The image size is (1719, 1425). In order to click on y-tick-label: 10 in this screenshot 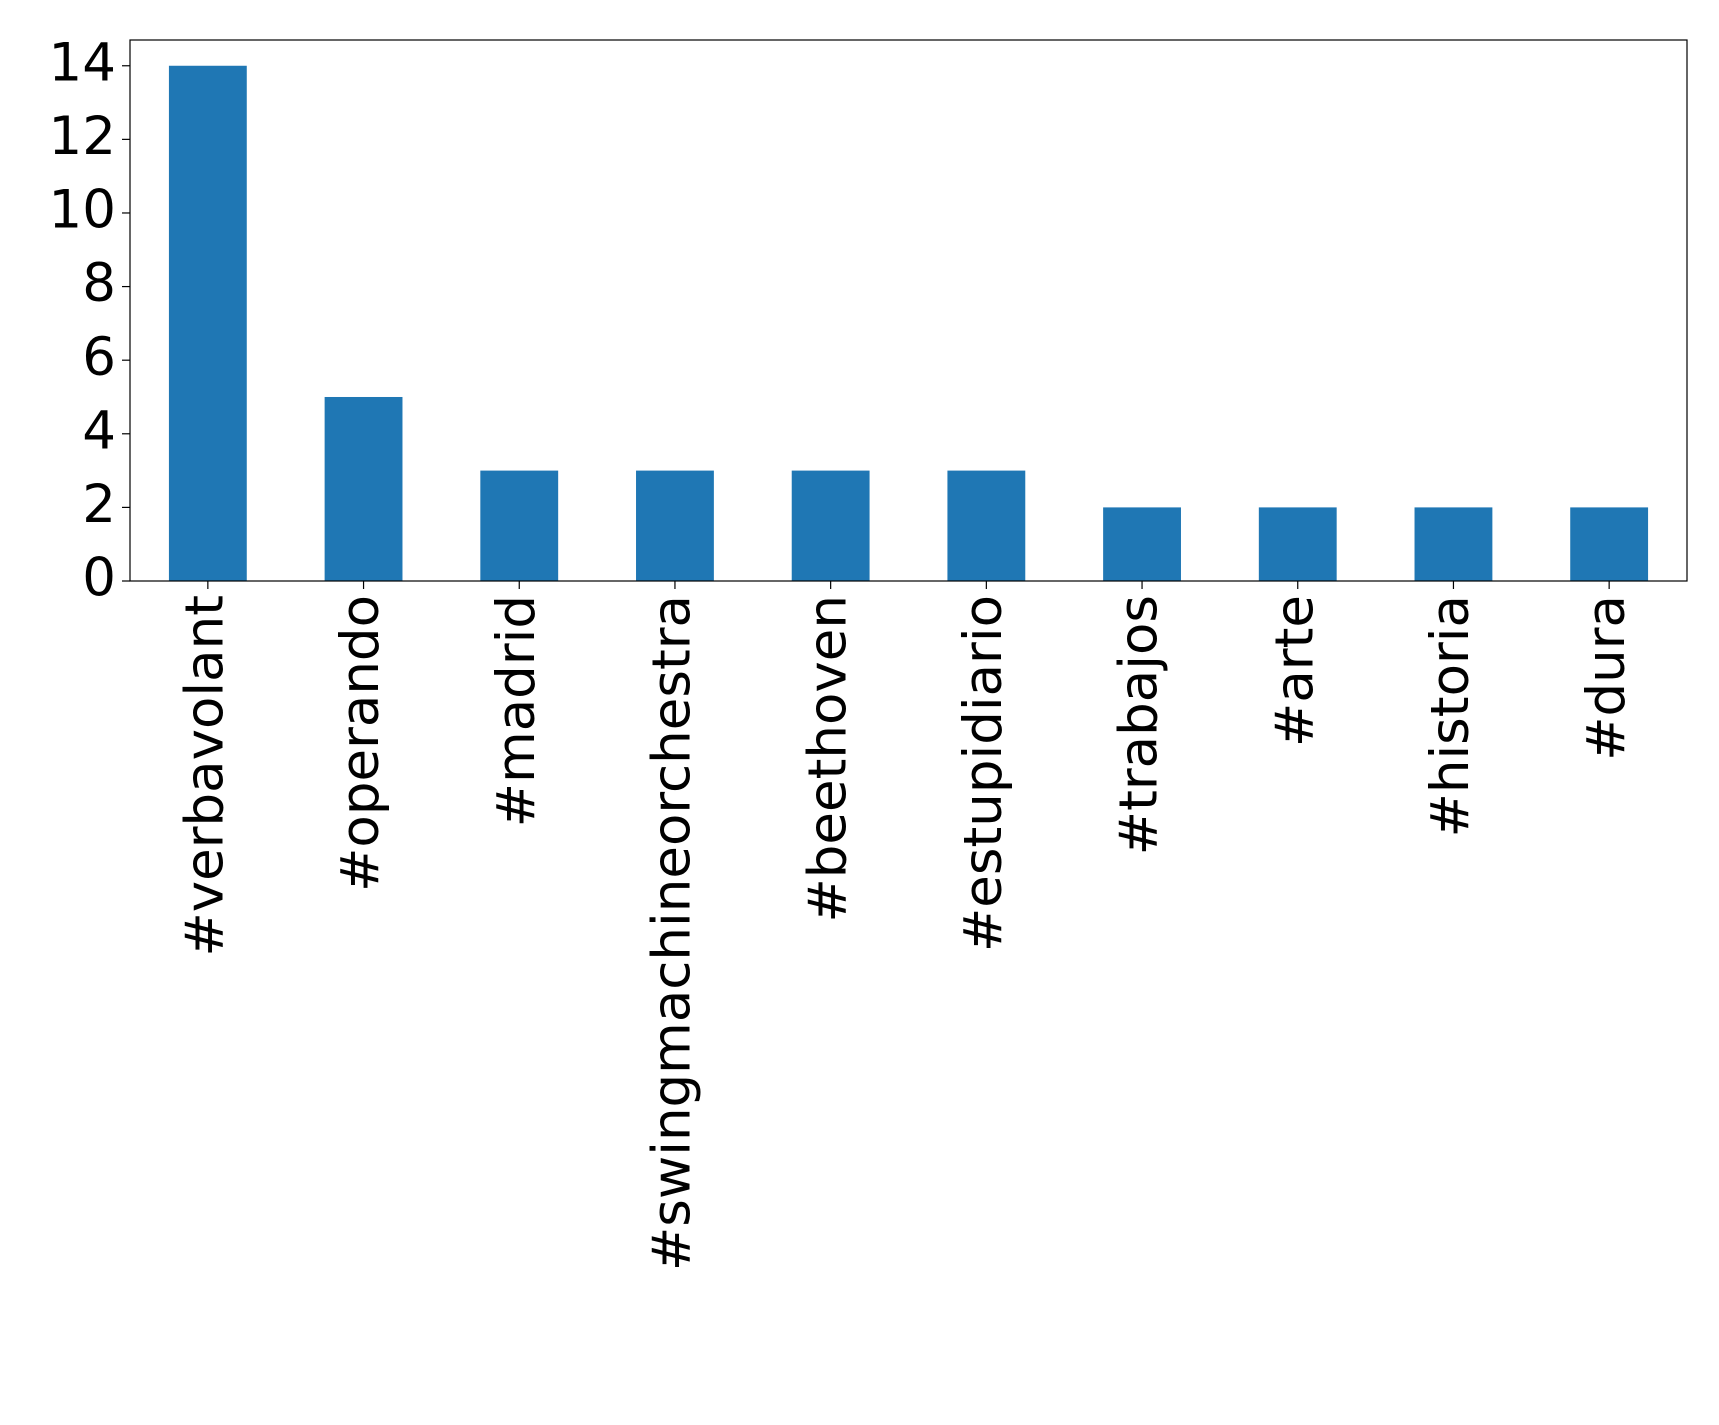, I will do `click(82, 210)`.